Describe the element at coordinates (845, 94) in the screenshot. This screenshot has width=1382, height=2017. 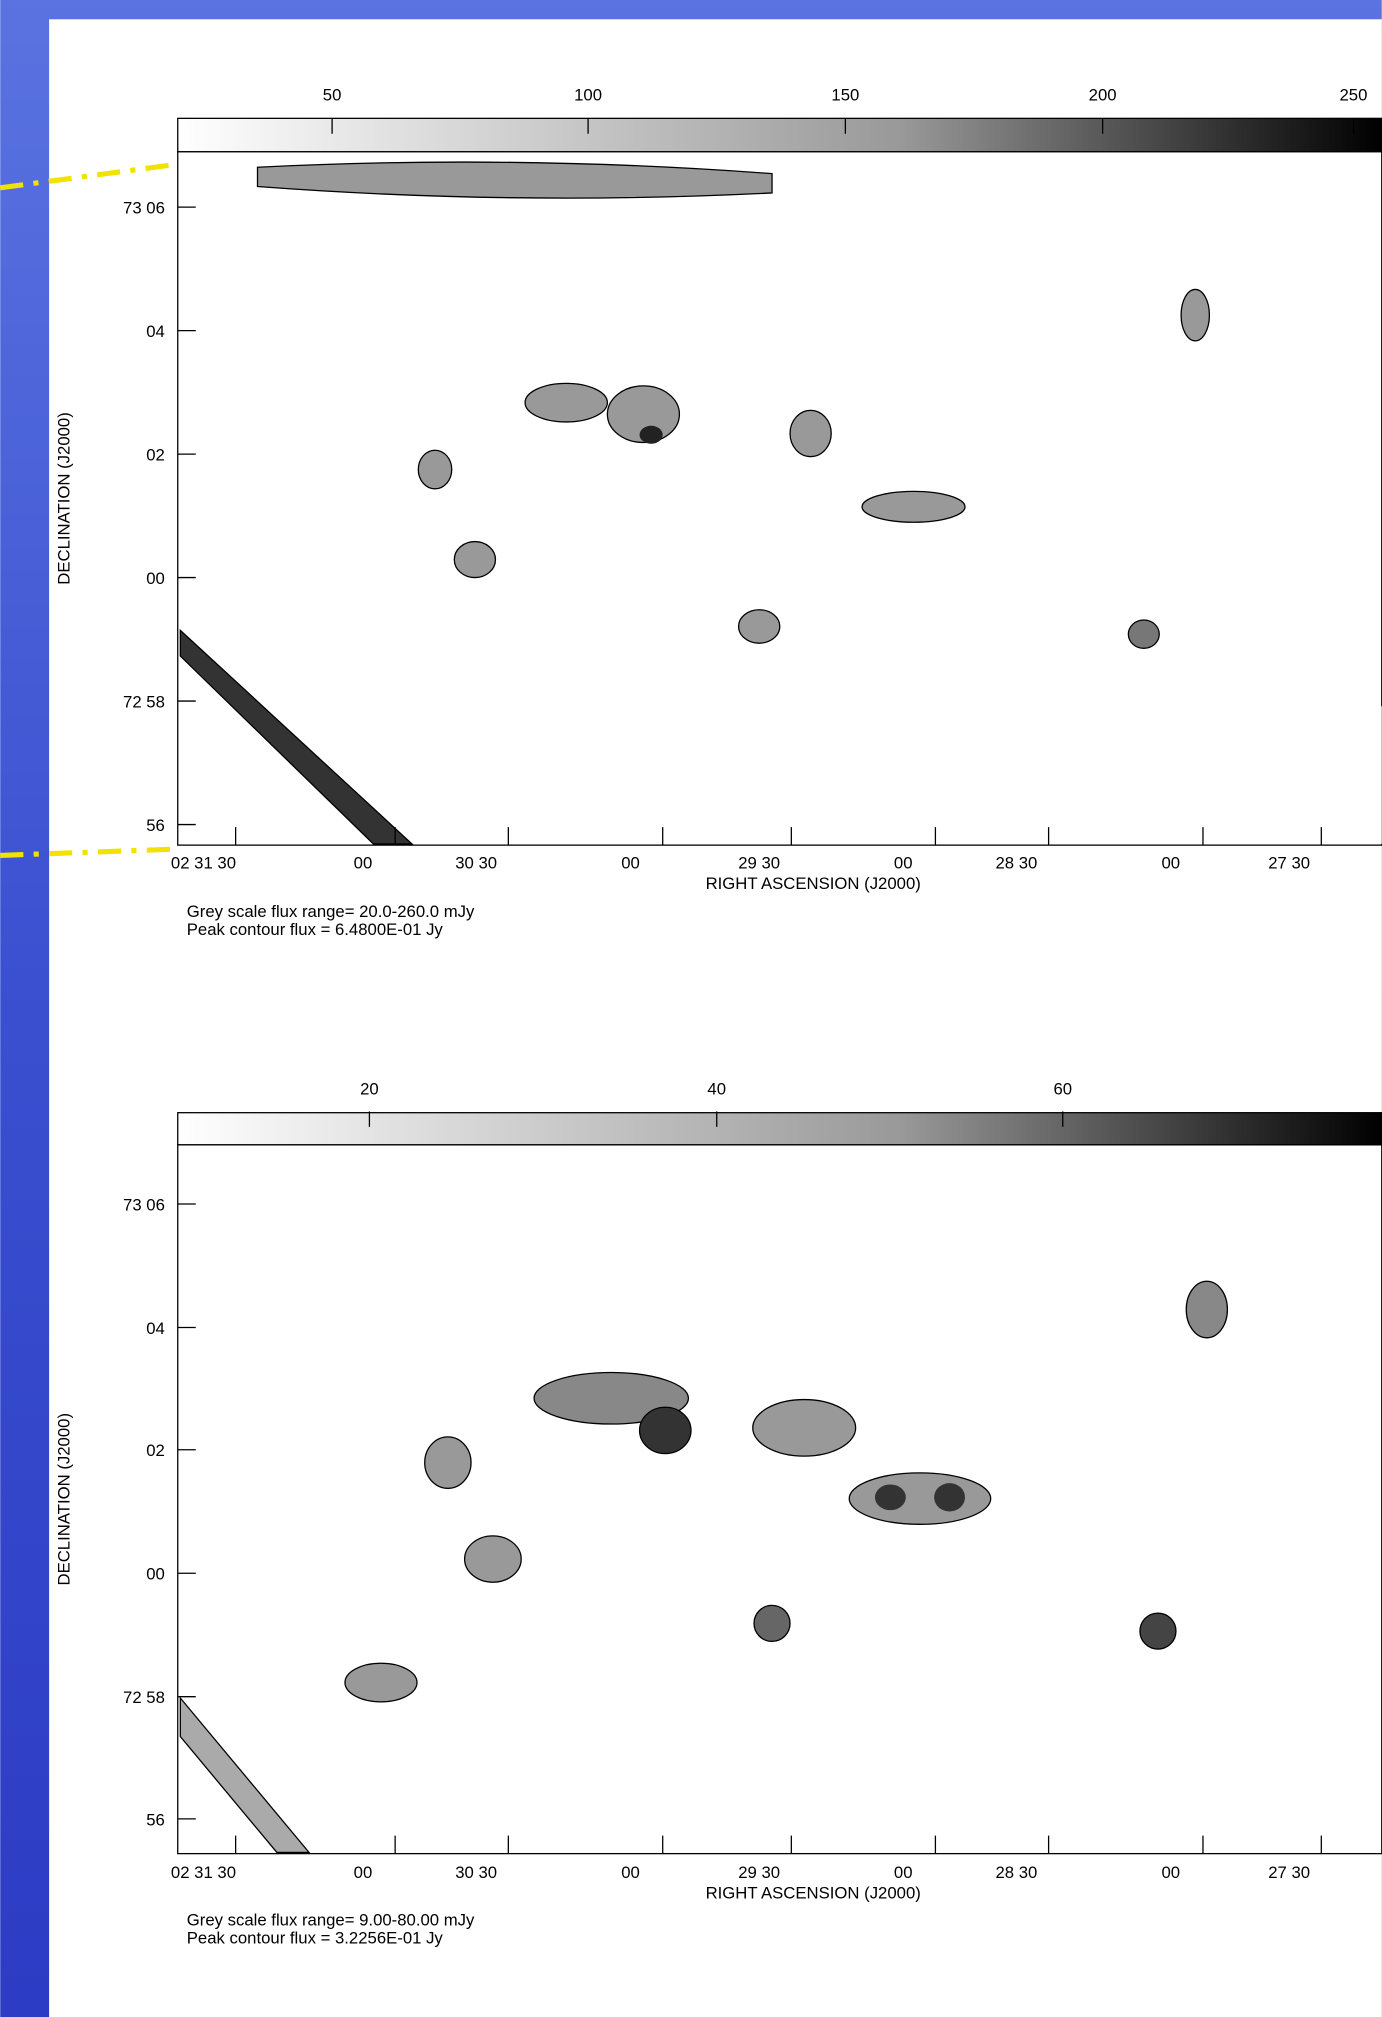
I see `colorbar-tick-label: 150` at that location.